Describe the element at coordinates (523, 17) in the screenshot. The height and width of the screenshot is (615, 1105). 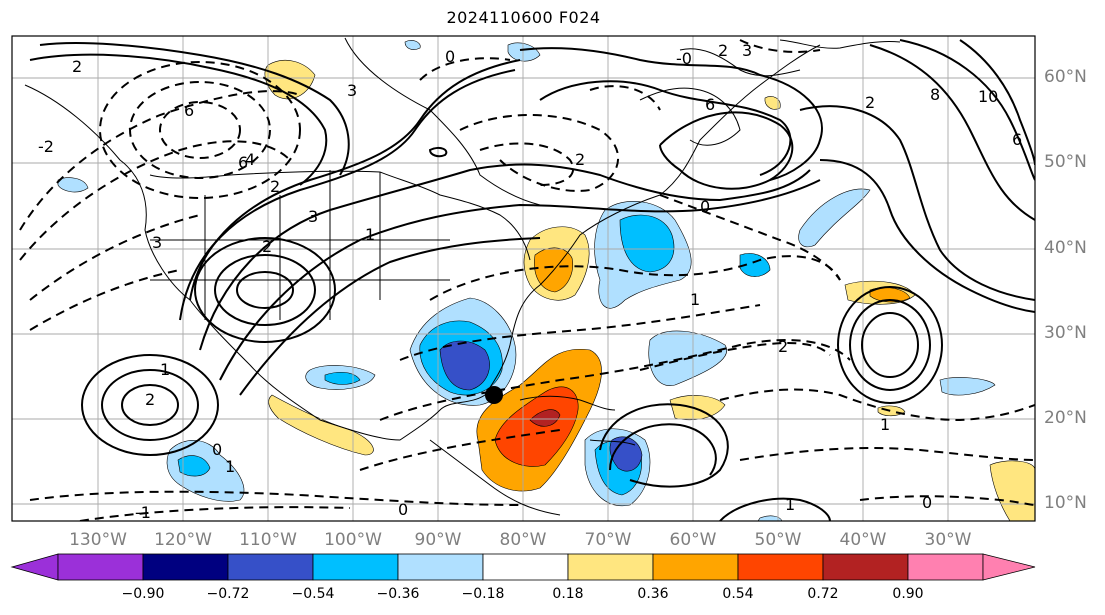
I see `map-title: 2024110600 F024` at that location.